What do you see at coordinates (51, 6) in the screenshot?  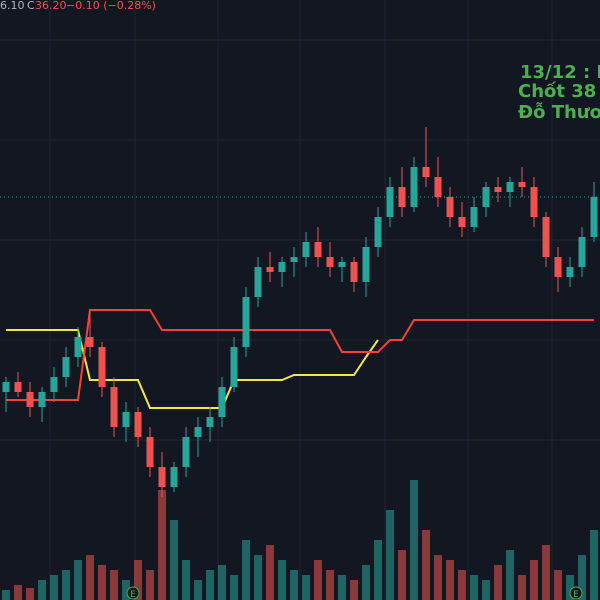 I see `close-value: 36.20` at bounding box center [51, 6].